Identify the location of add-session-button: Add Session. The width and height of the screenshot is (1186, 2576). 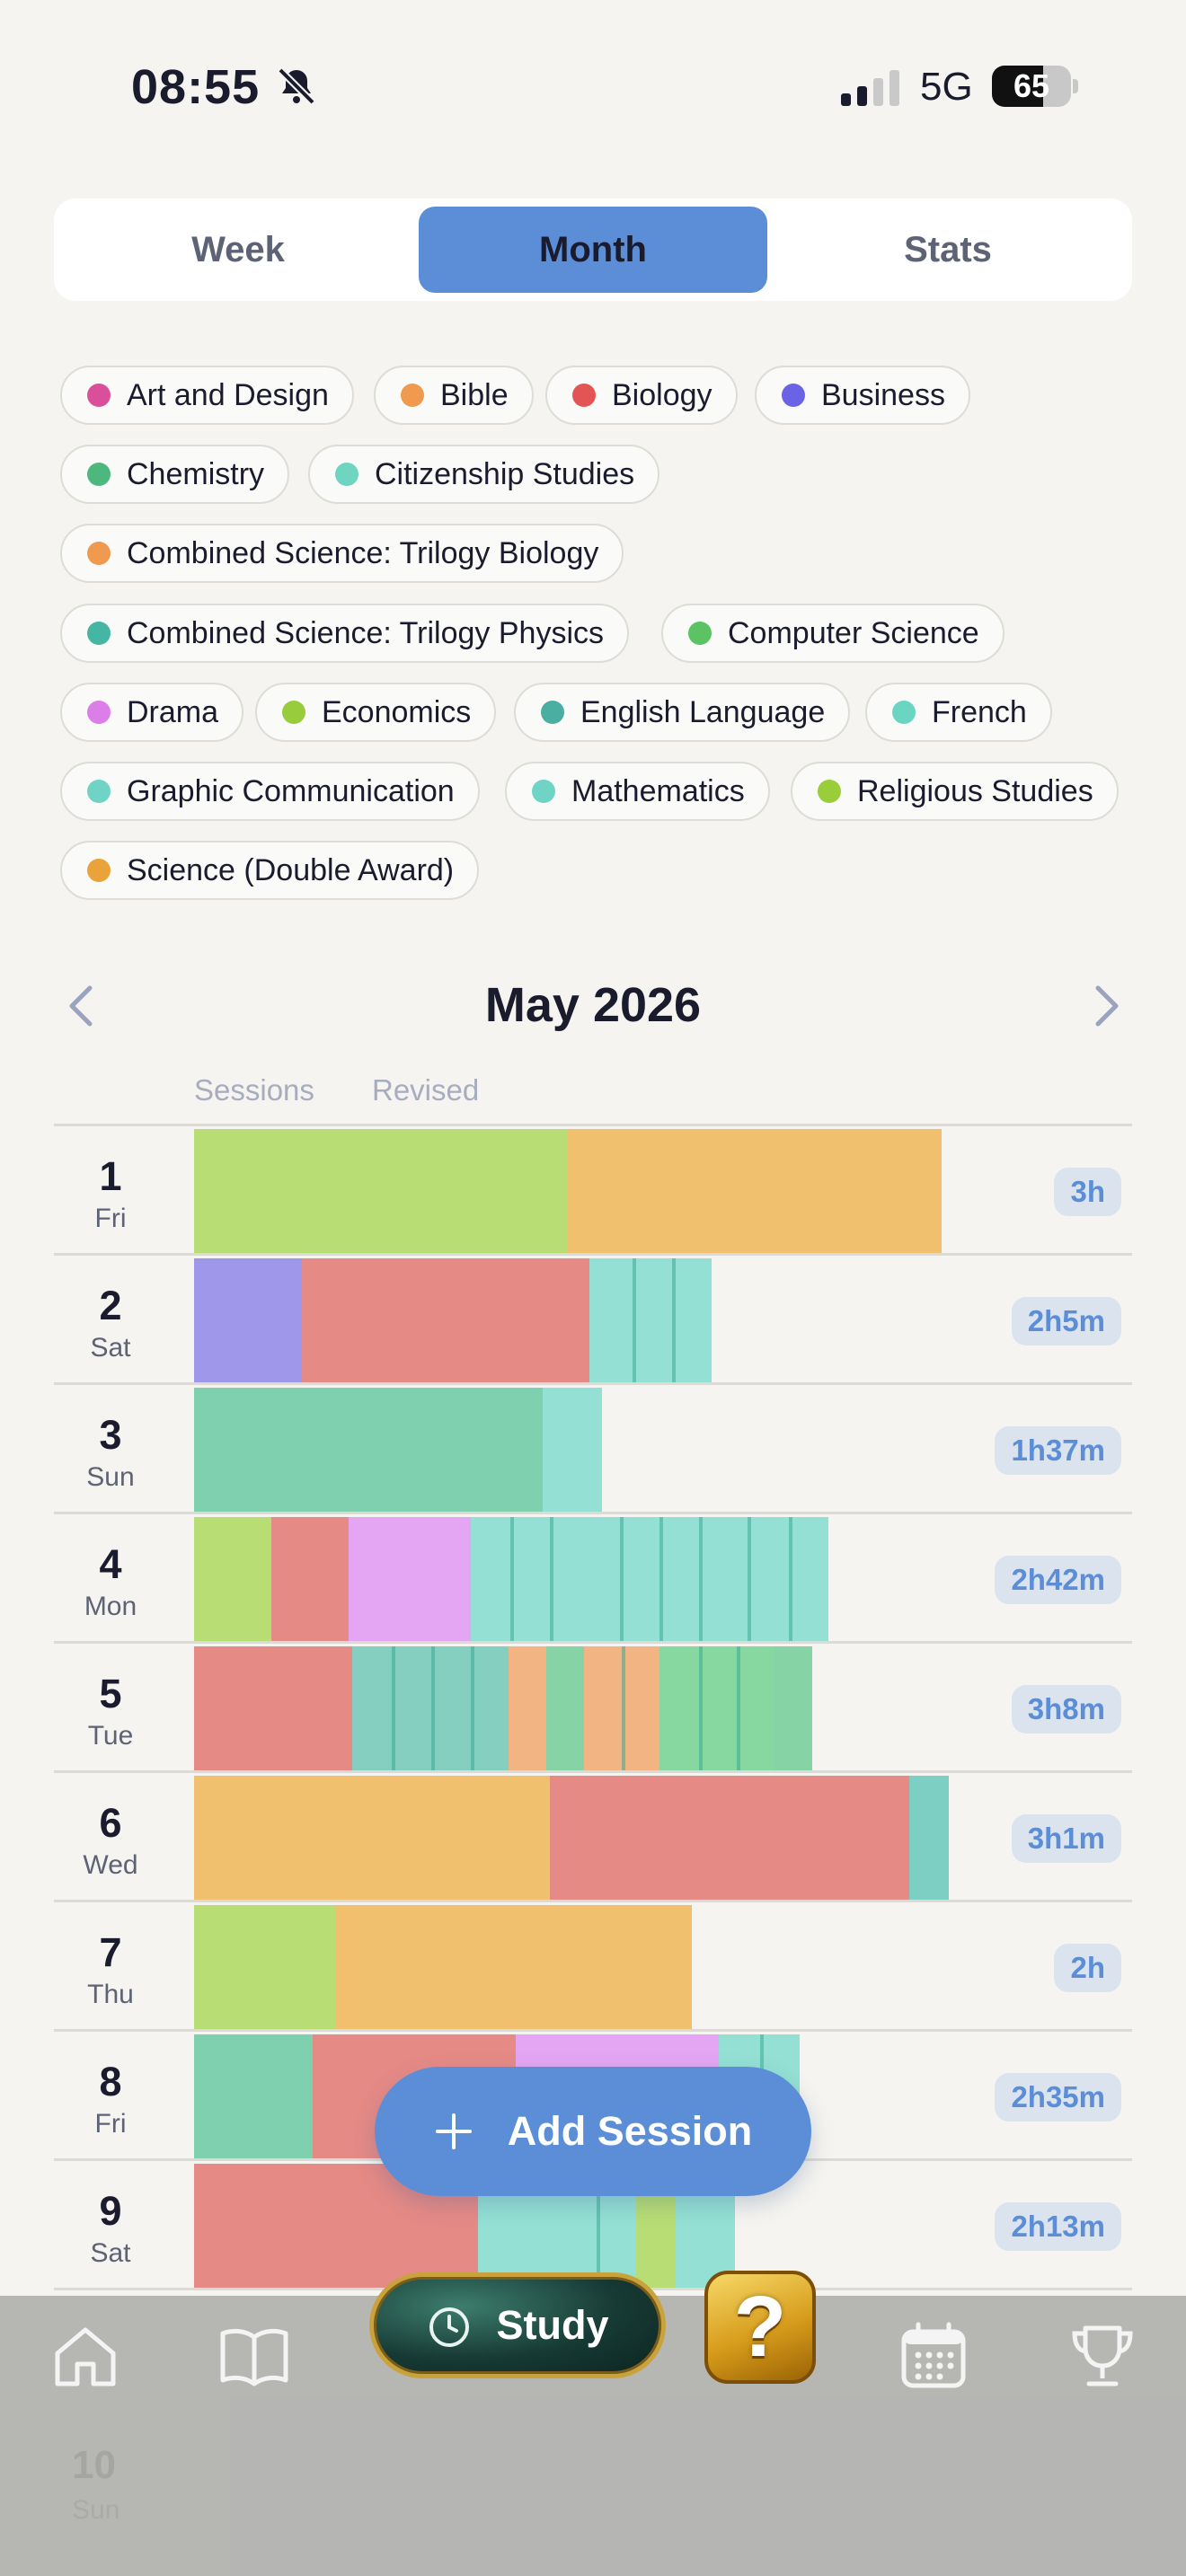
(593, 2131).